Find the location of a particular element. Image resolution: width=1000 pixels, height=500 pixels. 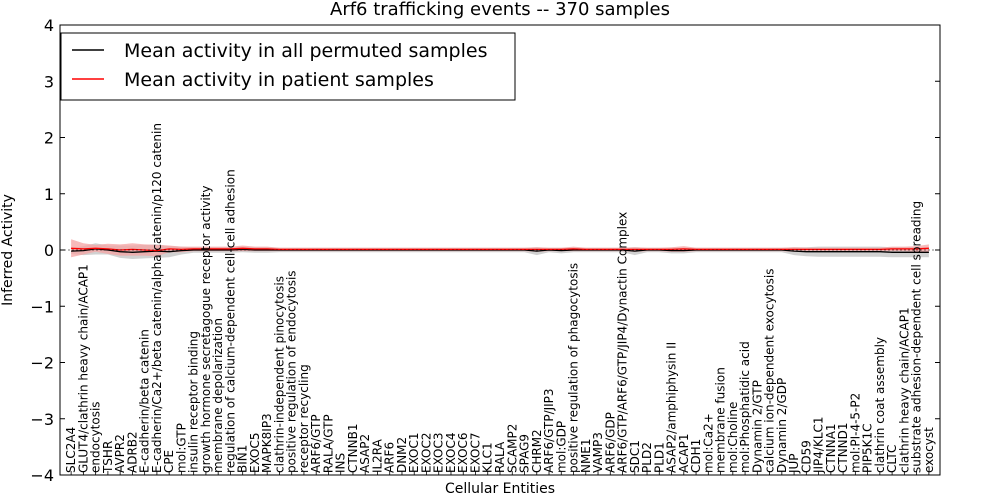

x-tick-label: ASAP2 is located at coordinates (365, 453).